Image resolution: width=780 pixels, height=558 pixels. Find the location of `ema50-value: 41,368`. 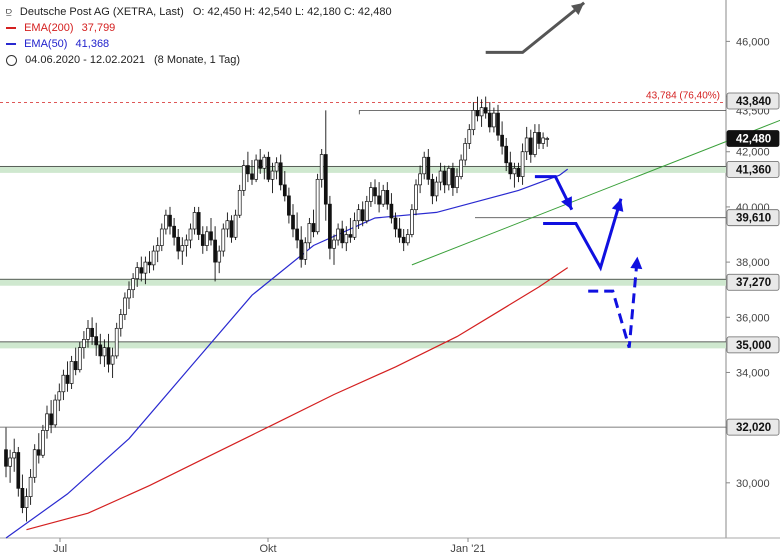

ema50-value: 41,368 is located at coordinates (92, 44).